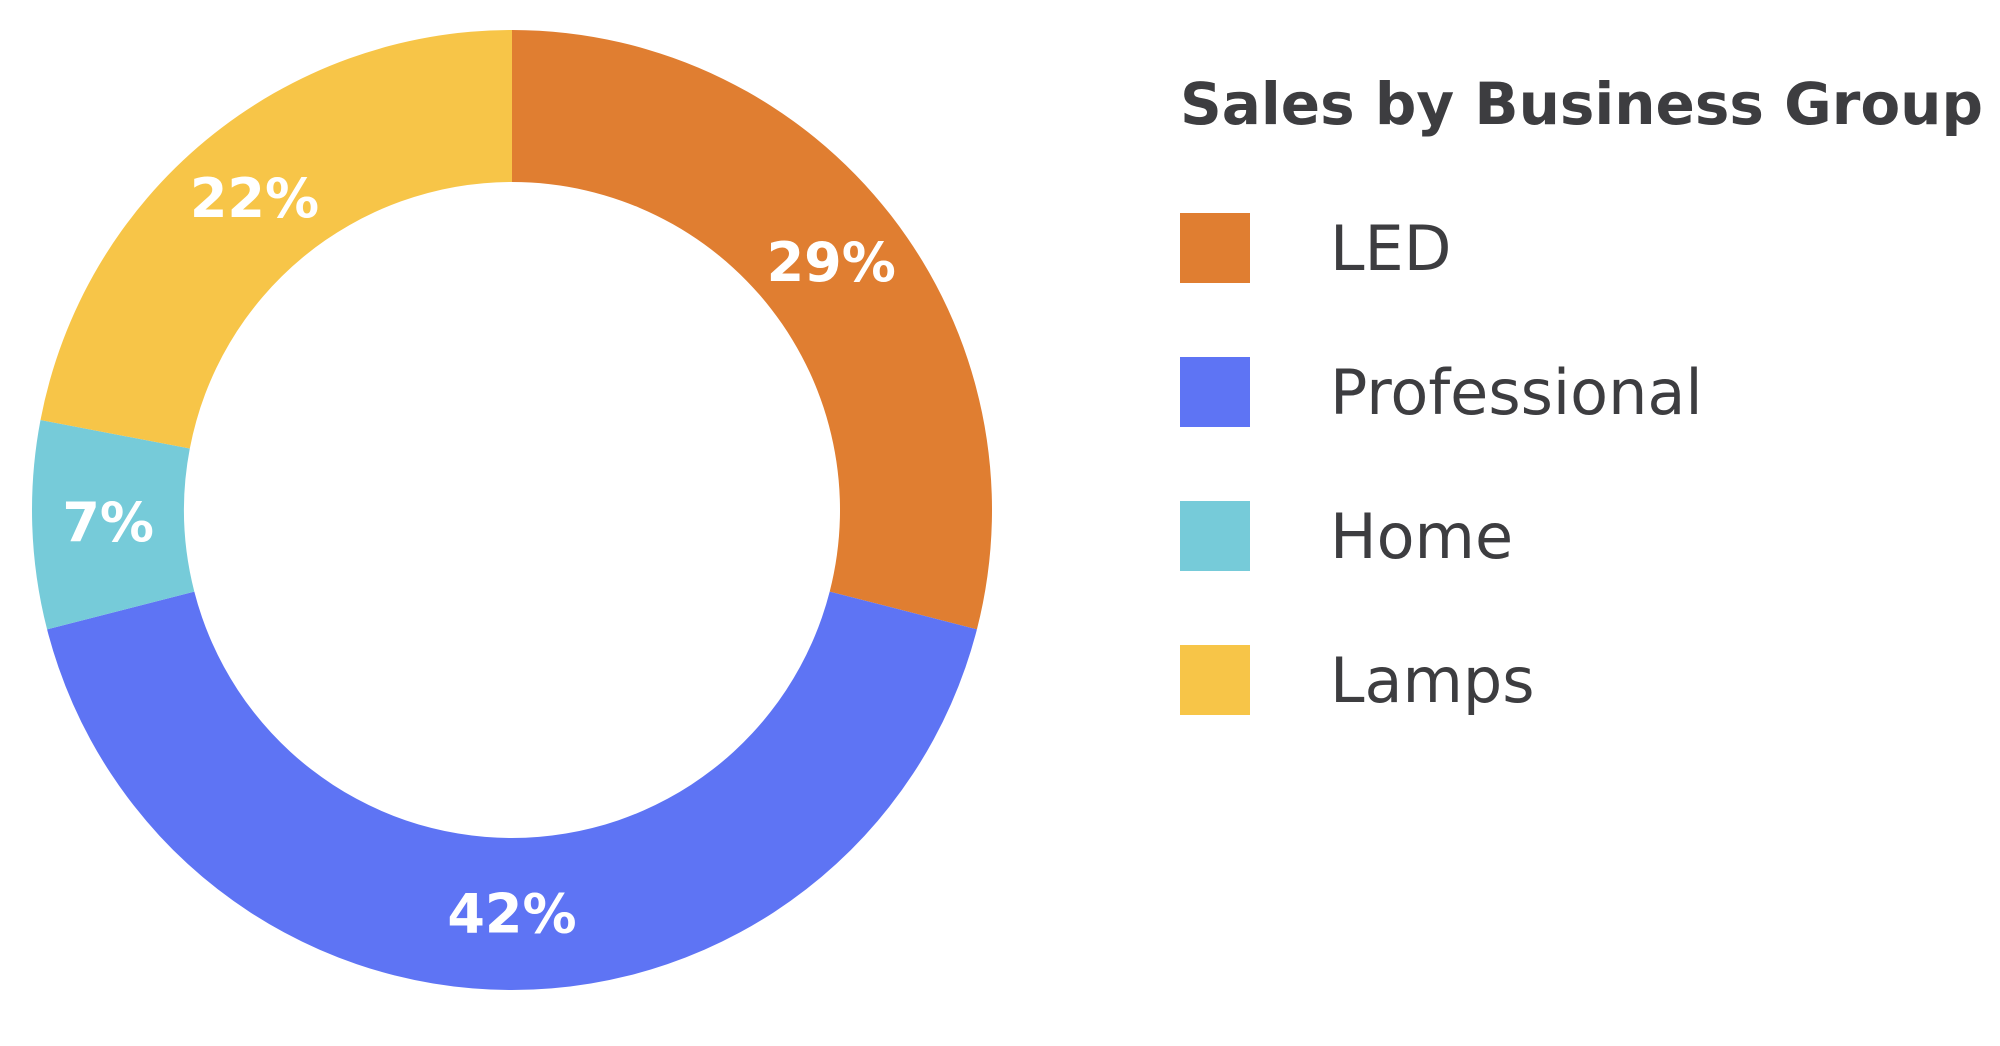 This screenshot has height=1046, width=2000. What do you see at coordinates (1422, 536) in the screenshot?
I see `legend-label: Home` at bounding box center [1422, 536].